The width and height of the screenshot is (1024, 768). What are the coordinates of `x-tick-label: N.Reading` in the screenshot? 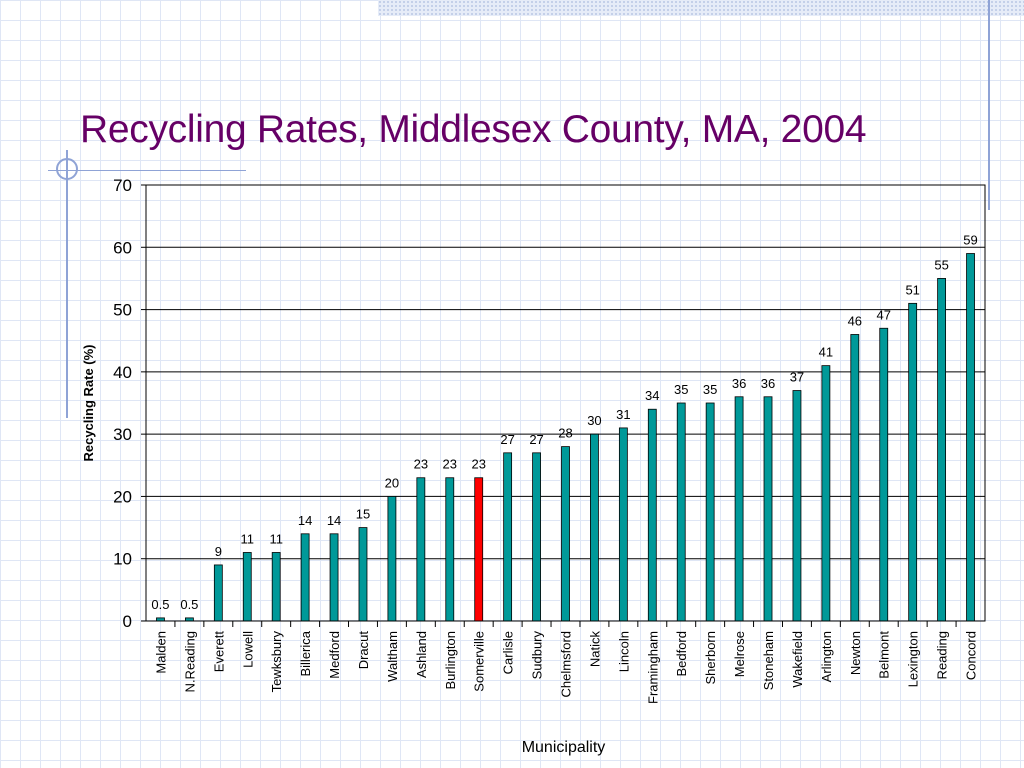 It's located at (189, 661).